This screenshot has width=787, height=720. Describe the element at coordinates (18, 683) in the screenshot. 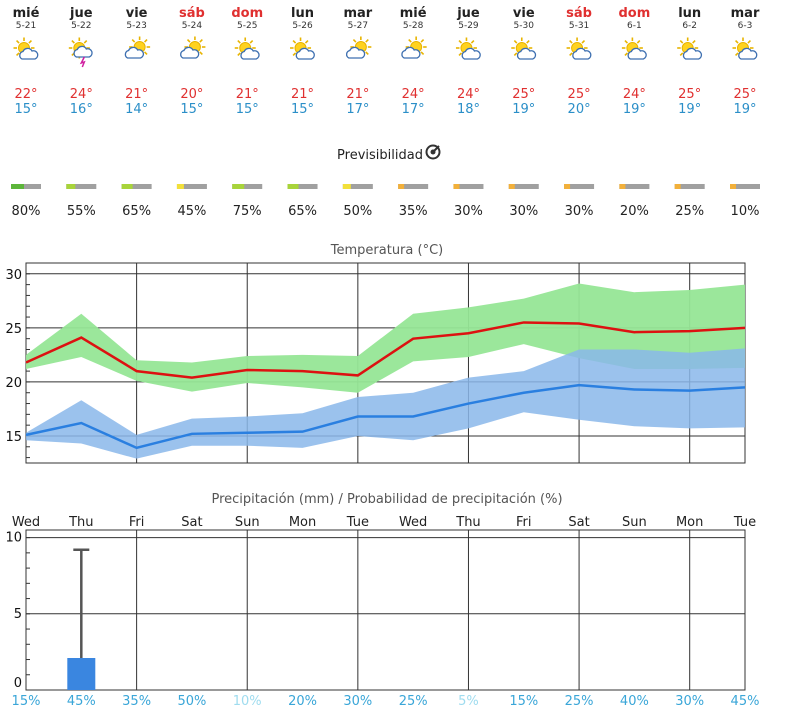

I see `precip-tick-label: 0` at that location.